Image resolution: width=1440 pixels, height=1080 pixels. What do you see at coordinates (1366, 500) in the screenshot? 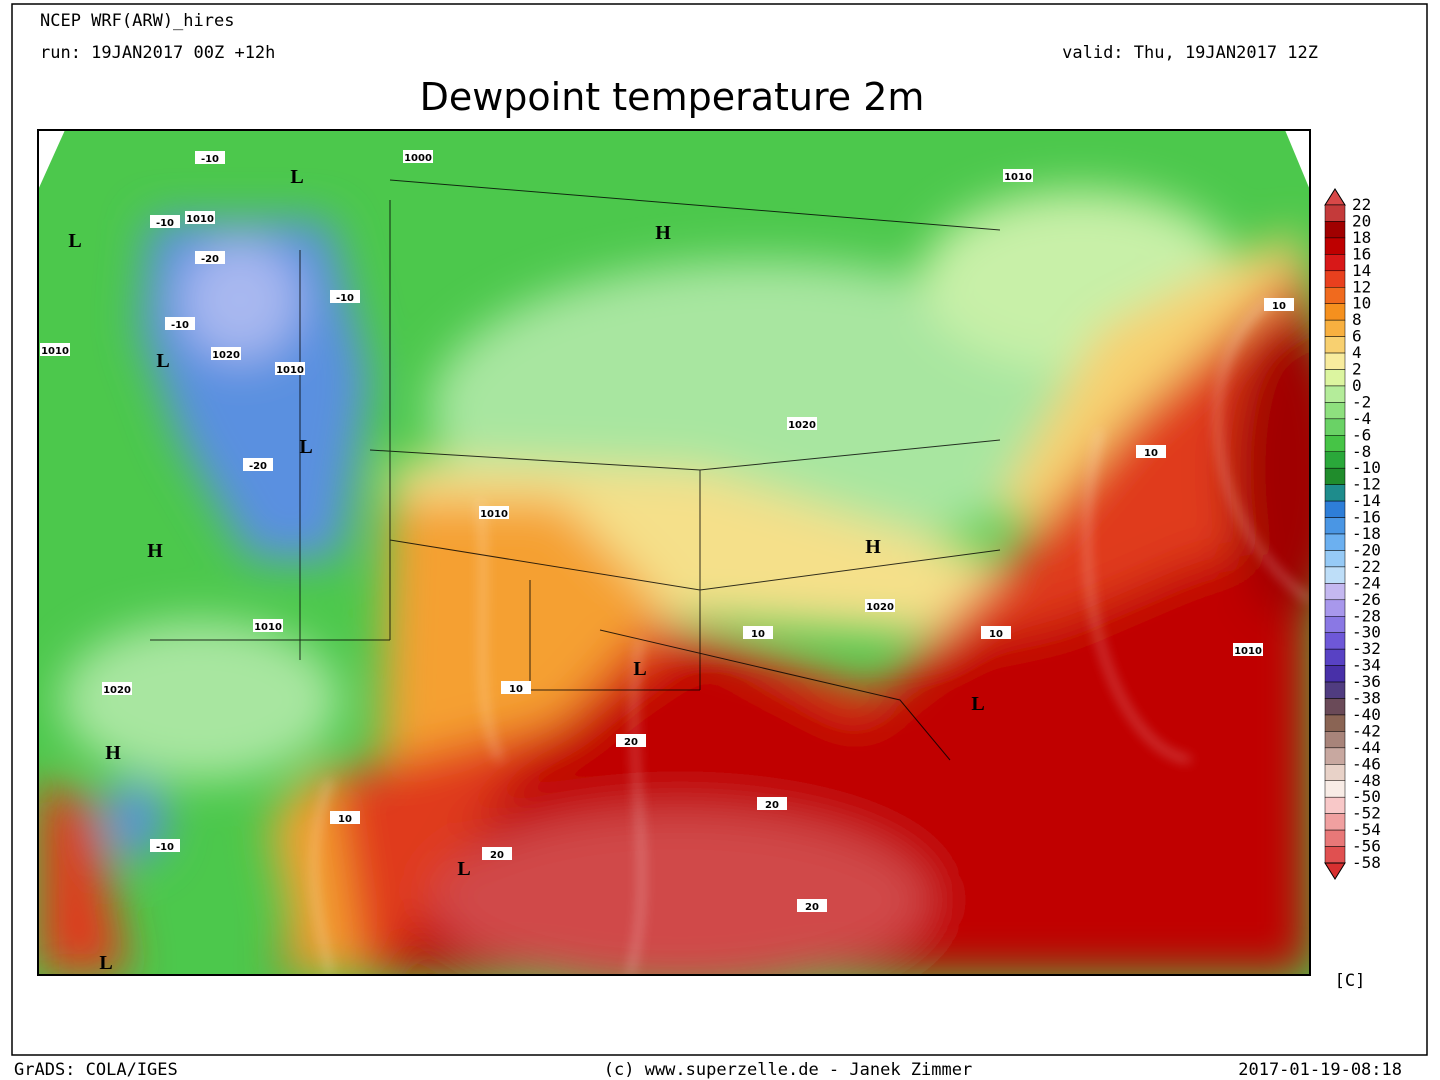
I see `colorbar-label: -14` at bounding box center [1366, 500].